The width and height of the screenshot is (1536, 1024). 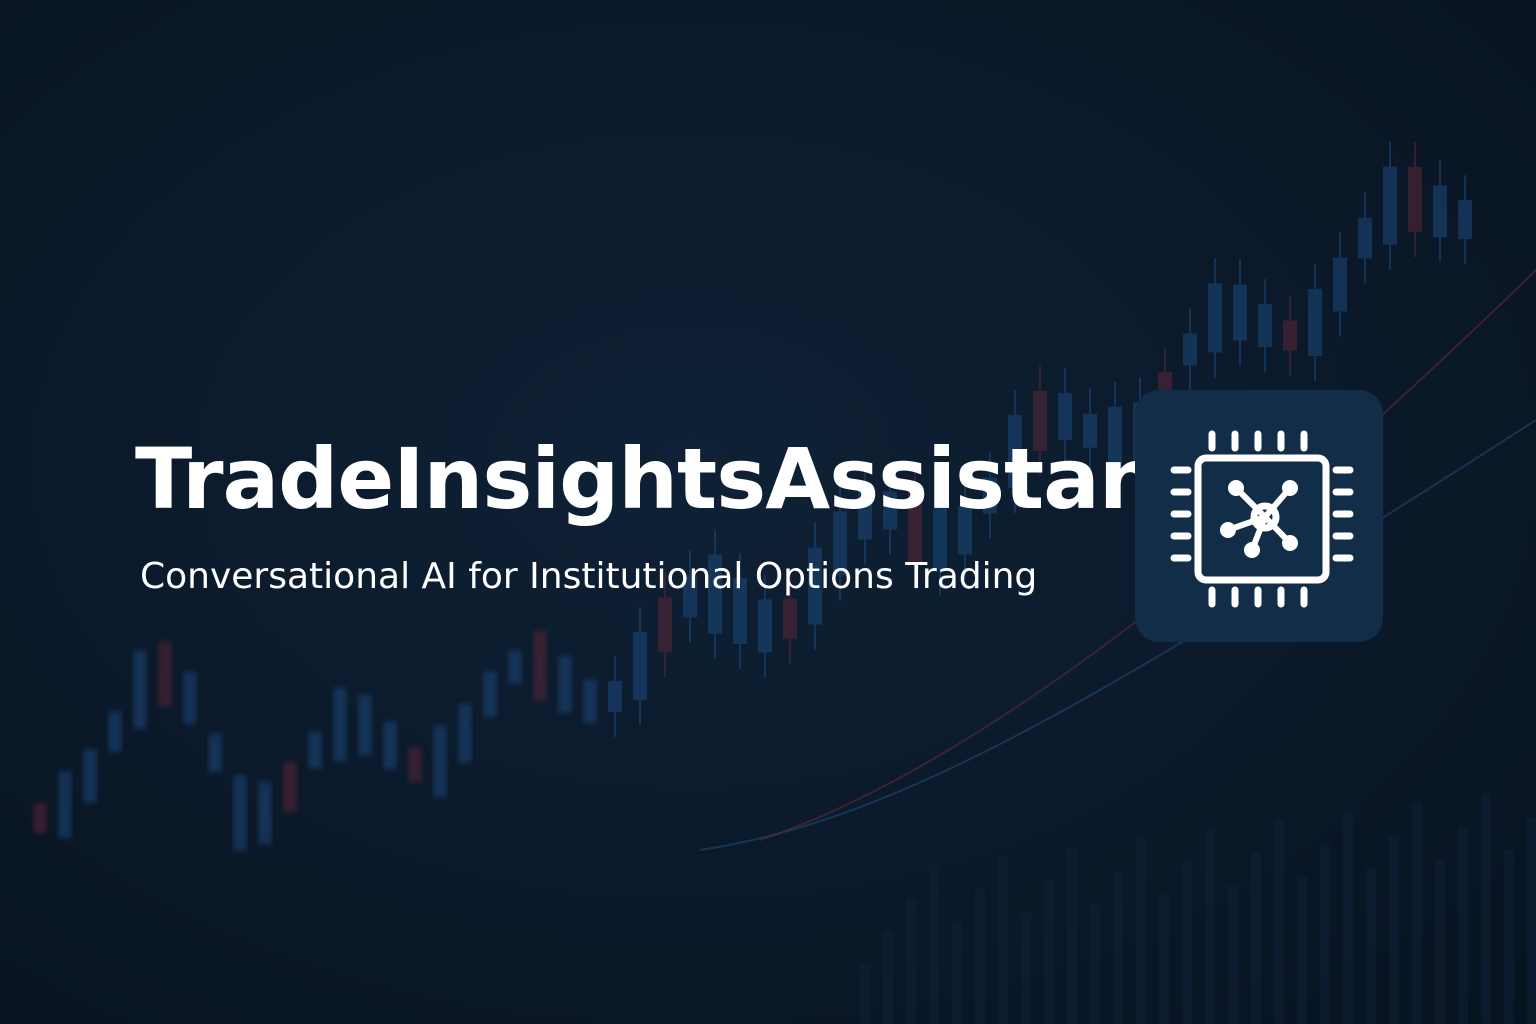 I want to click on network-nodes, so click(x=1259, y=519).